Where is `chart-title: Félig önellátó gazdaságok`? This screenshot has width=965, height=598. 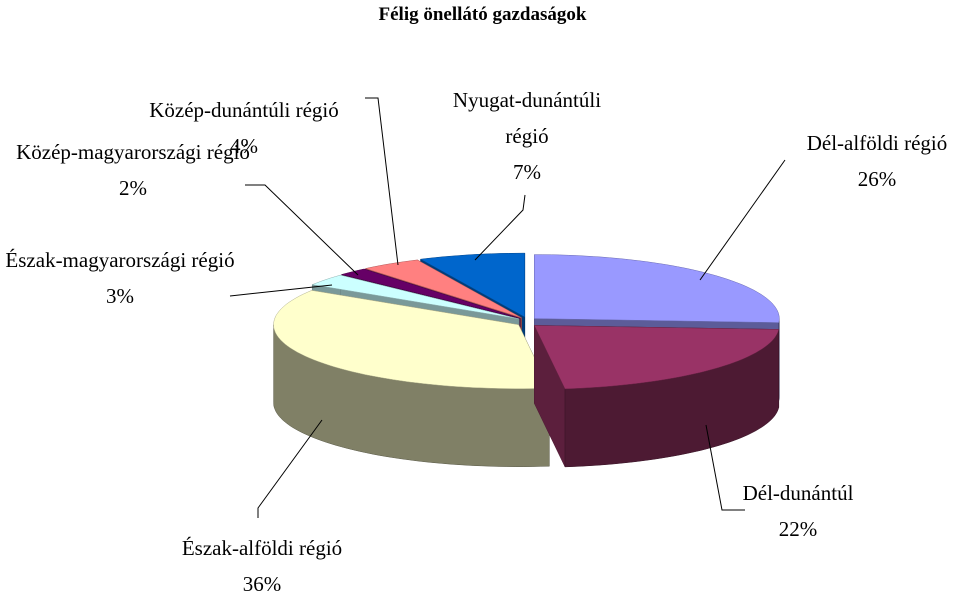 chart-title: Félig önellátó gazdaságok is located at coordinates (482, 14).